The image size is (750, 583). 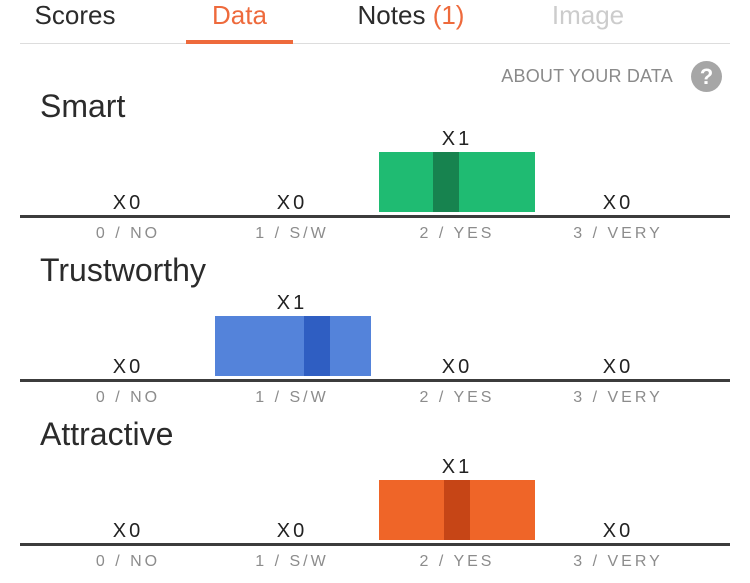 What do you see at coordinates (706, 76) in the screenshot?
I see `help-circle-icon: ?` at bounding box center [706, 76].